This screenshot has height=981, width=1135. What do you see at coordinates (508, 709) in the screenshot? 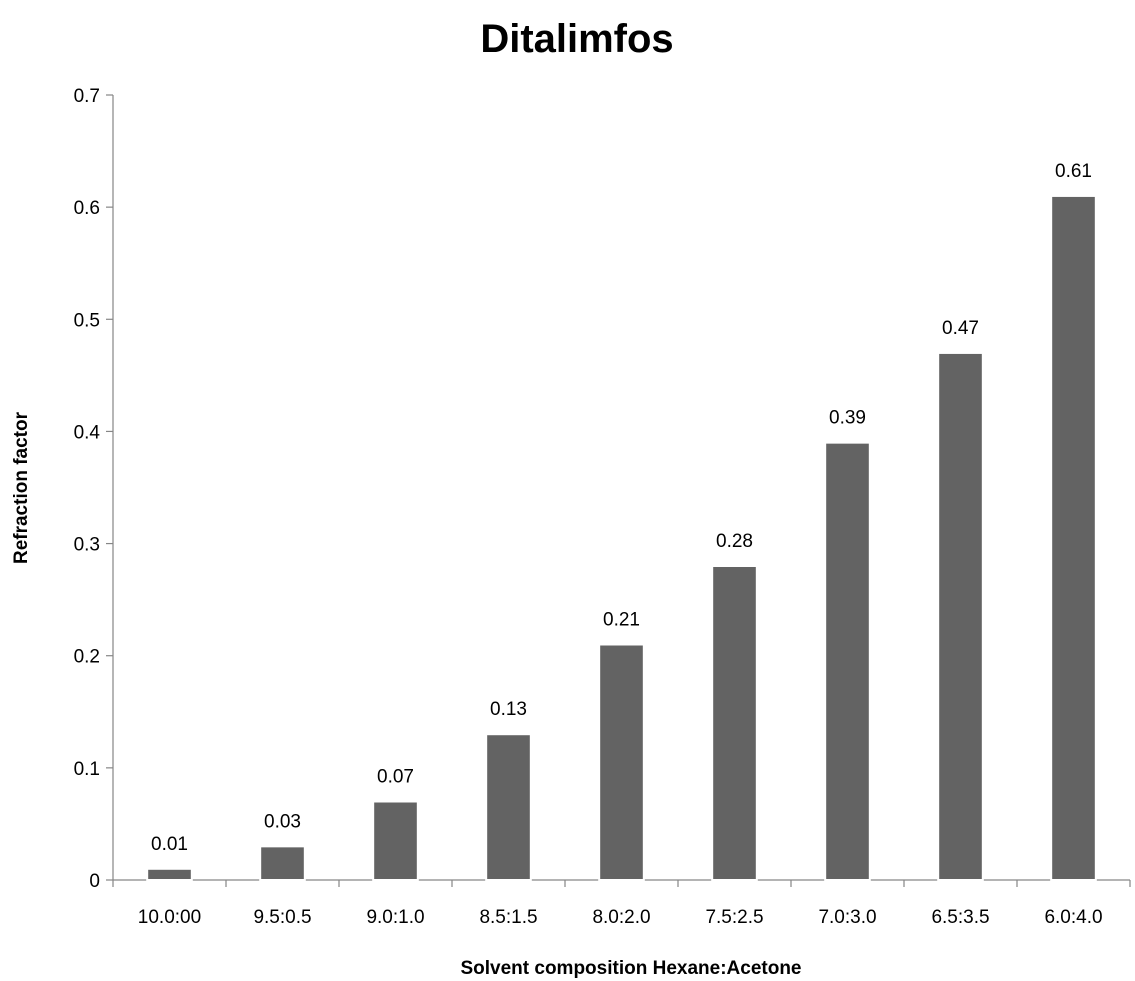
I see `data-label: 0.13` at bounding box center [508, 709].